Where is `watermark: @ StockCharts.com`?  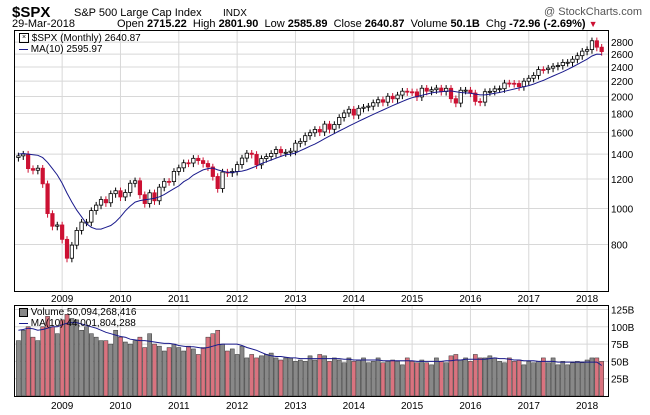 watermark: @ StockCharts.com is located at coordinates (593, 12).